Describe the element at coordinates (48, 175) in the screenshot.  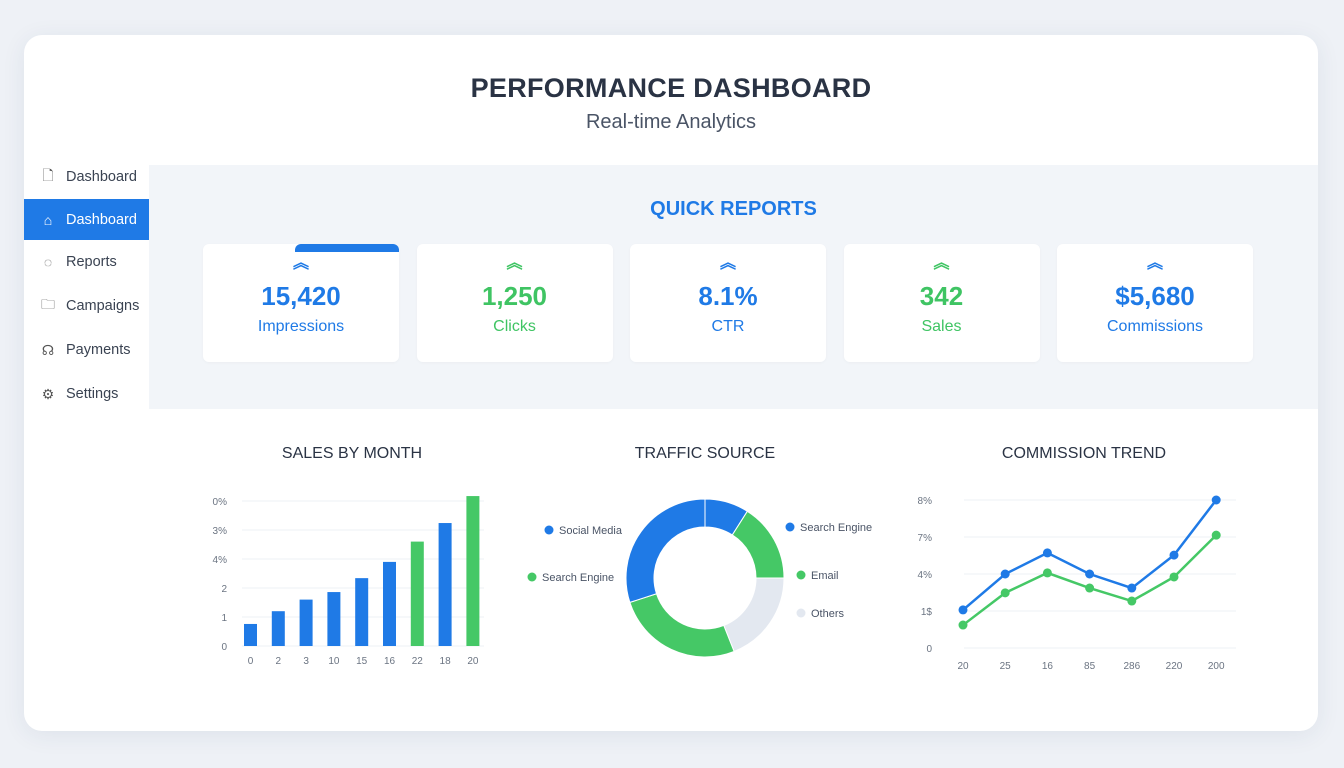
I see `document-icon: 🗋` at that location.